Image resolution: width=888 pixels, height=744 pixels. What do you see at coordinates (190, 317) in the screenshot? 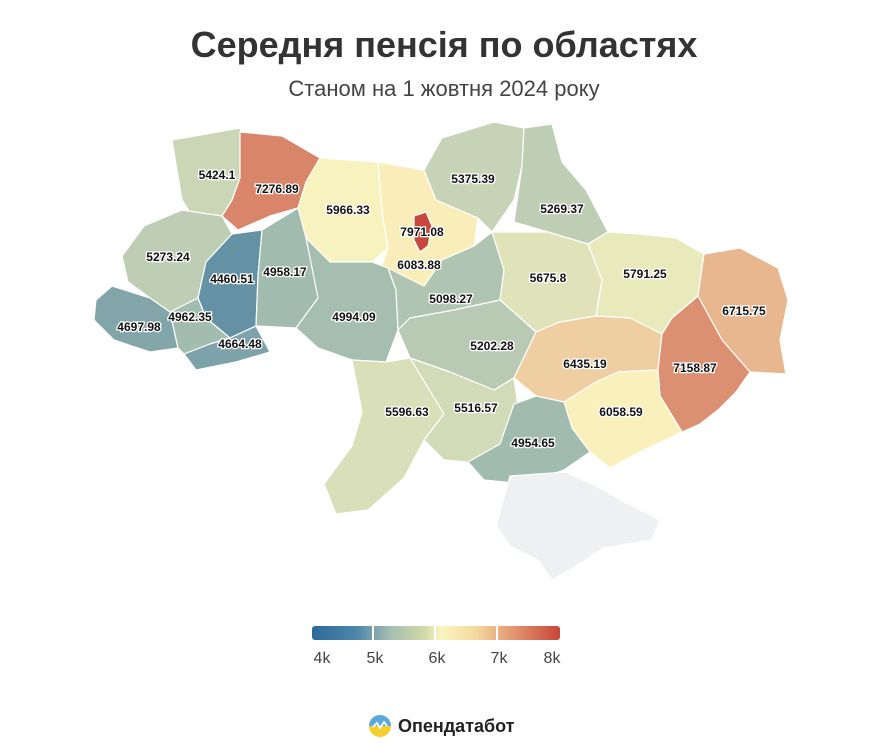
I see `region-label-ivano-frankivsk: 4962.35` at bounding box center [190, 317].